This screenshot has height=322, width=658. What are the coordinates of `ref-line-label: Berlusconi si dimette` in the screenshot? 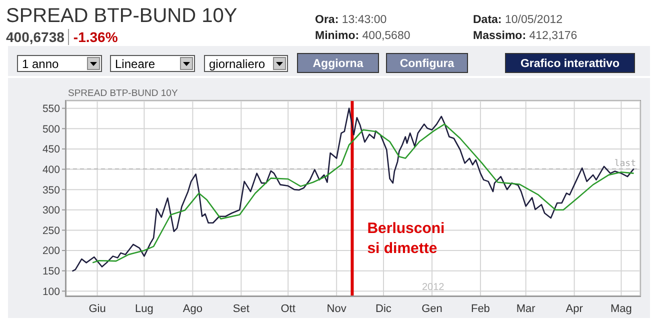 It's located at (406, 238).